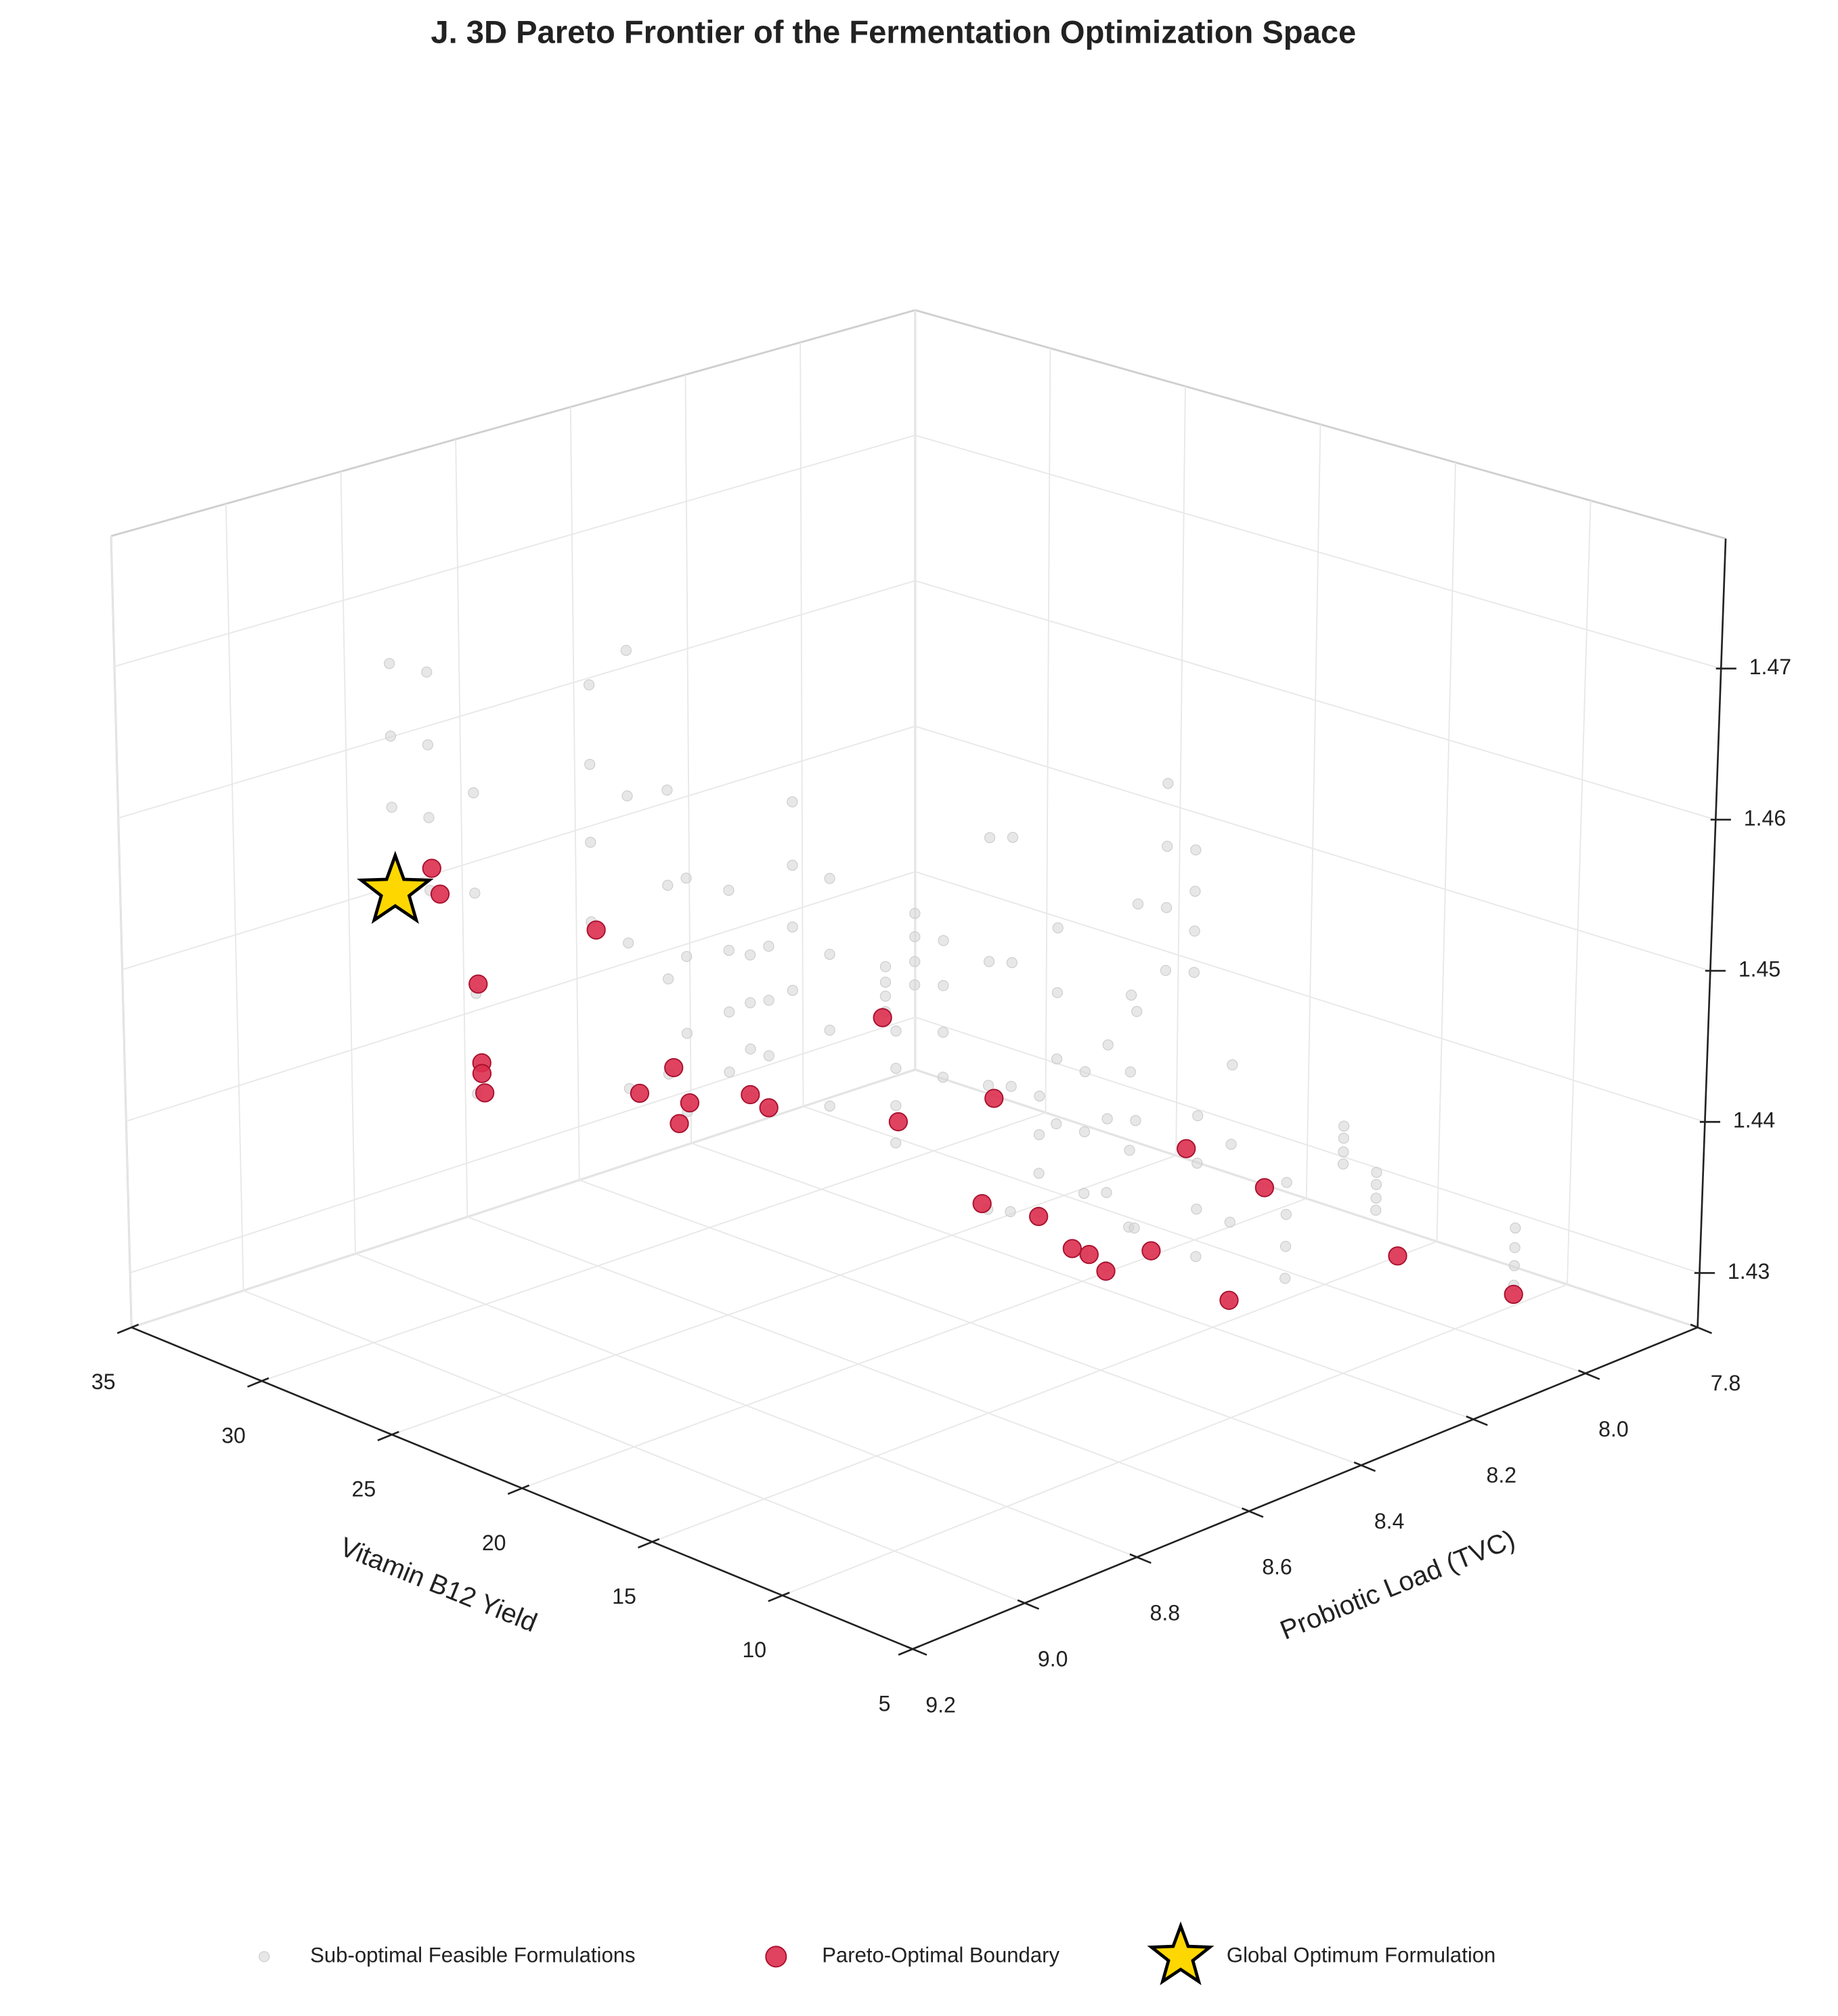 Image resolution: width=1838 pixels, height=2016 pixels. Describe the element at coordinates (1181, 1954) in the screenshot. I see `legend-marker` at that location.